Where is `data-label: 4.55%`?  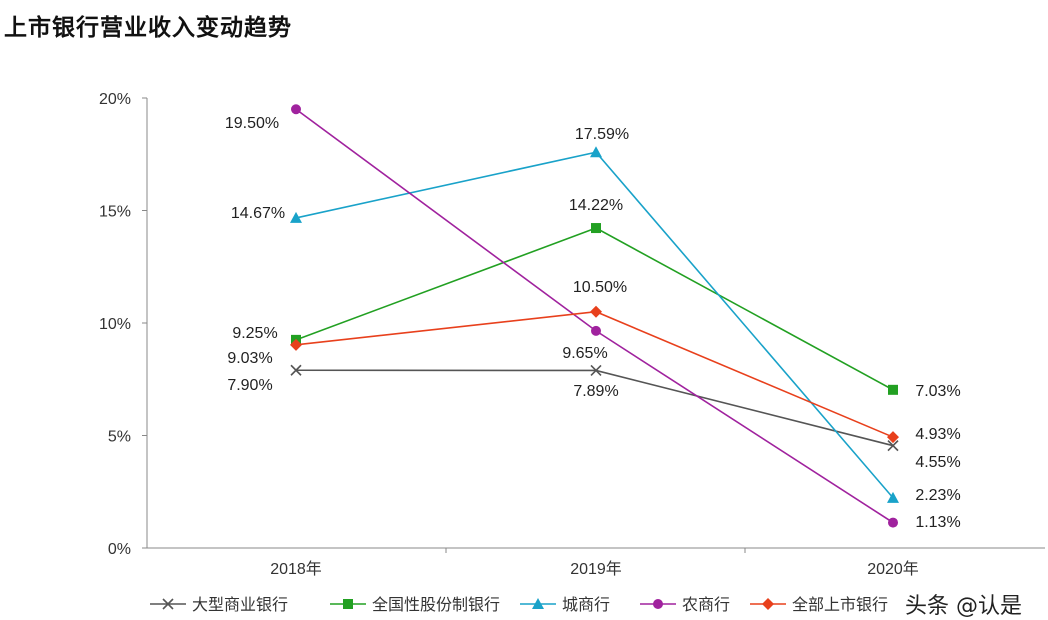
data-label: 4.55% is located at coordinates (937, 462).